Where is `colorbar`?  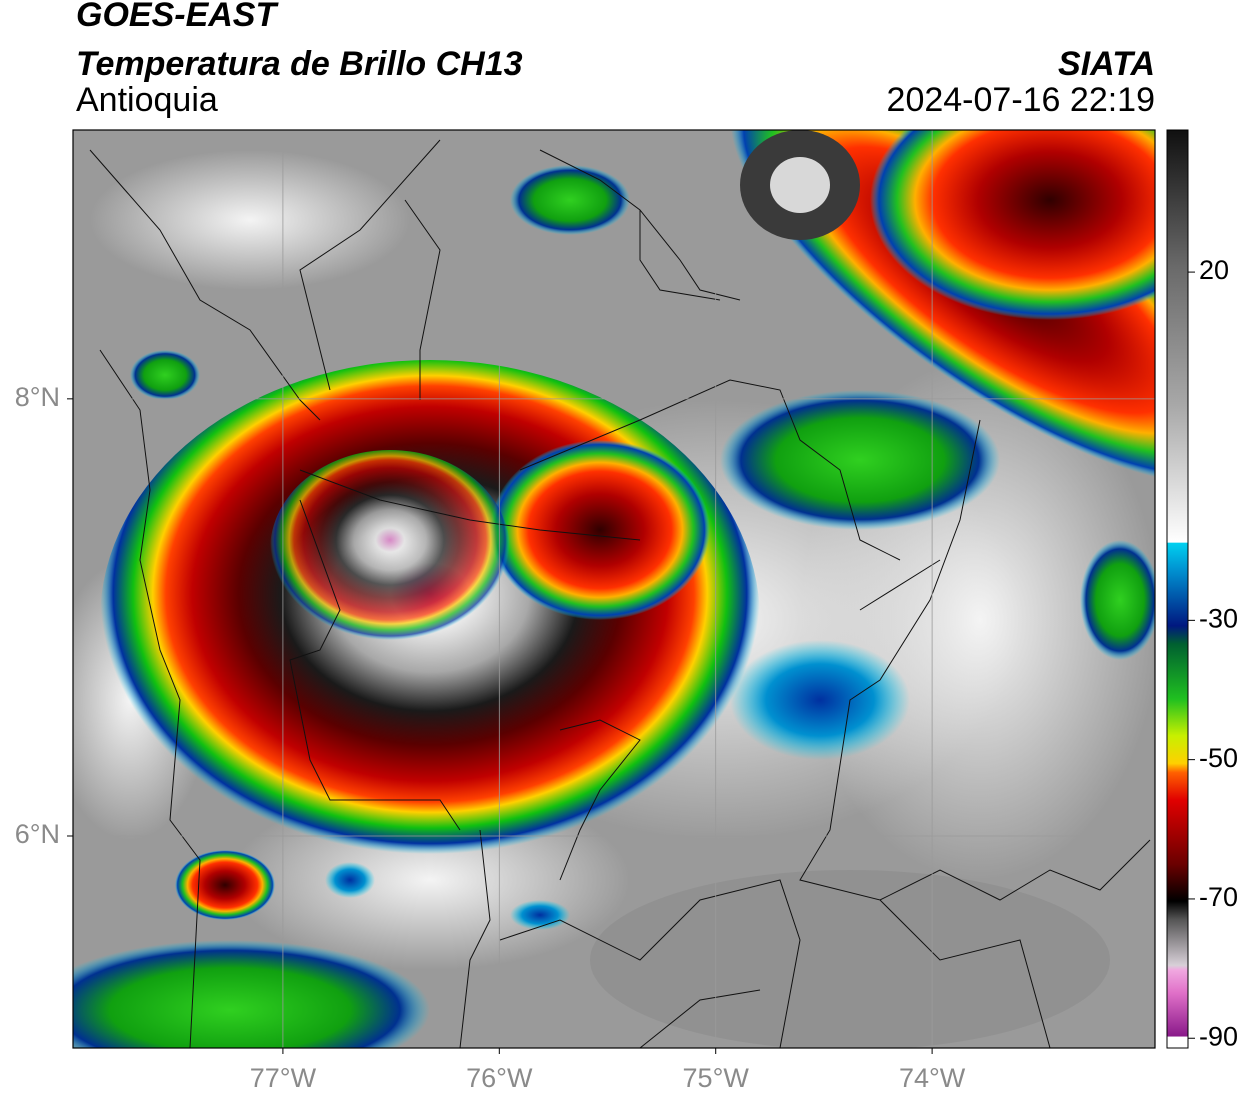 colorbar is located at coordinates (1177, 589).